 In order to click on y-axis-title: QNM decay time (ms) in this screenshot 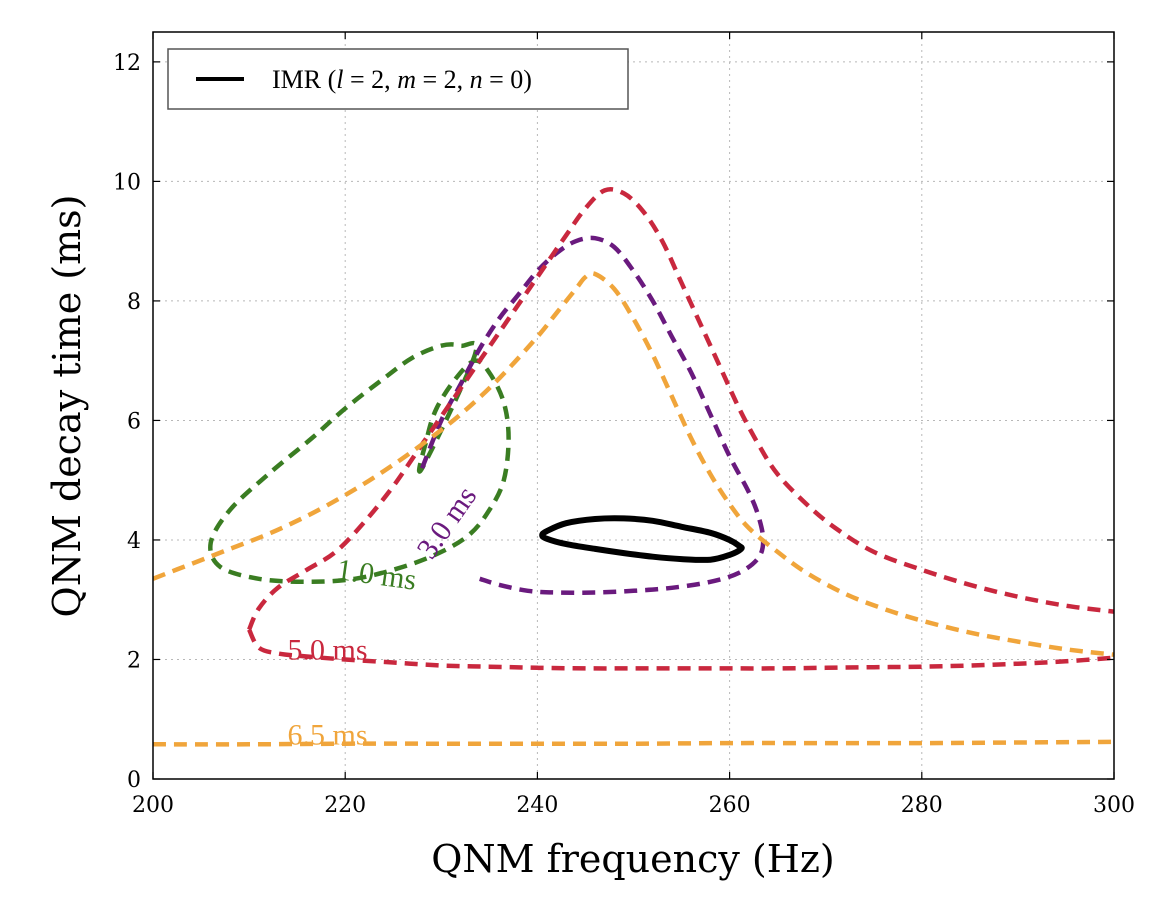, I will do `click(67, 406)`.